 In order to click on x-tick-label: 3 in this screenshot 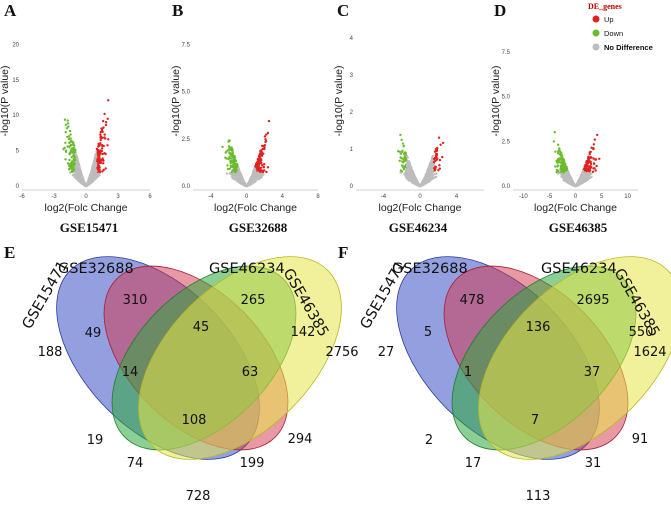, I will do `click(118, 197)`.